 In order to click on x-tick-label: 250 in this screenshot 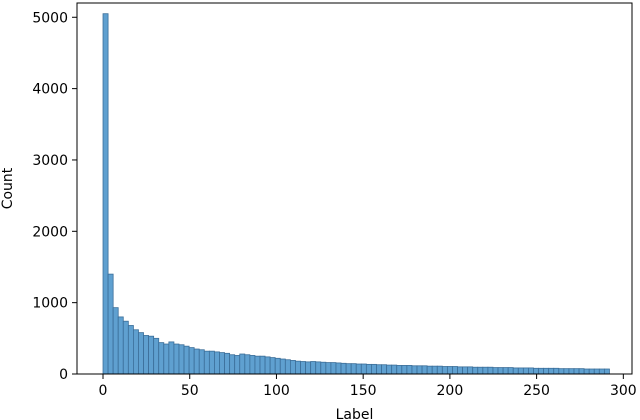, I will do `click(536, 391)`.